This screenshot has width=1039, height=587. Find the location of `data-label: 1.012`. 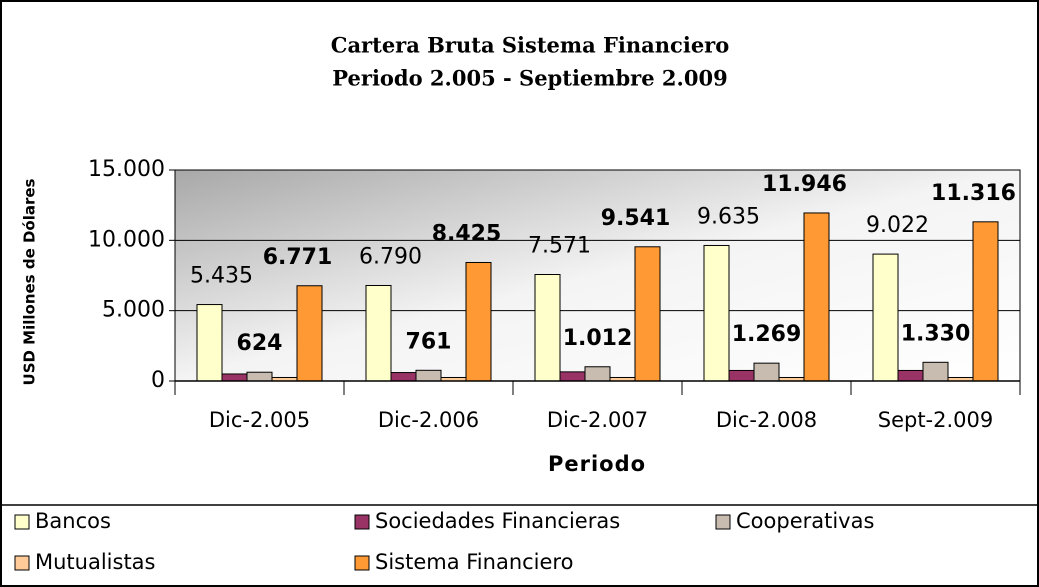

data-label: 1.012 is located at coordinates (598, 338).